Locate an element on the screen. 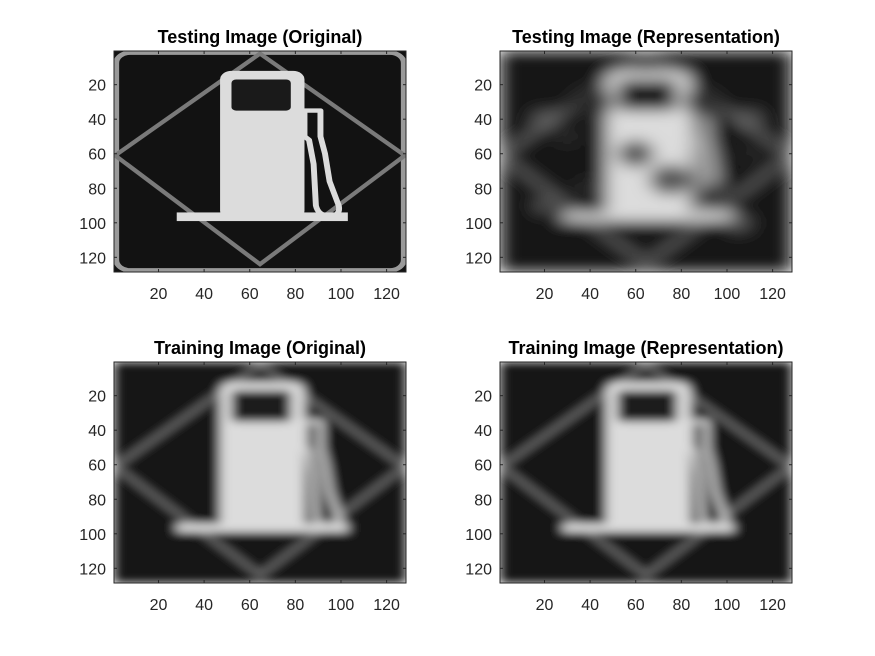 This screenshot has width=875, height=656. subplot-title: Training Image (Original) is located at coordinates (260, 348).